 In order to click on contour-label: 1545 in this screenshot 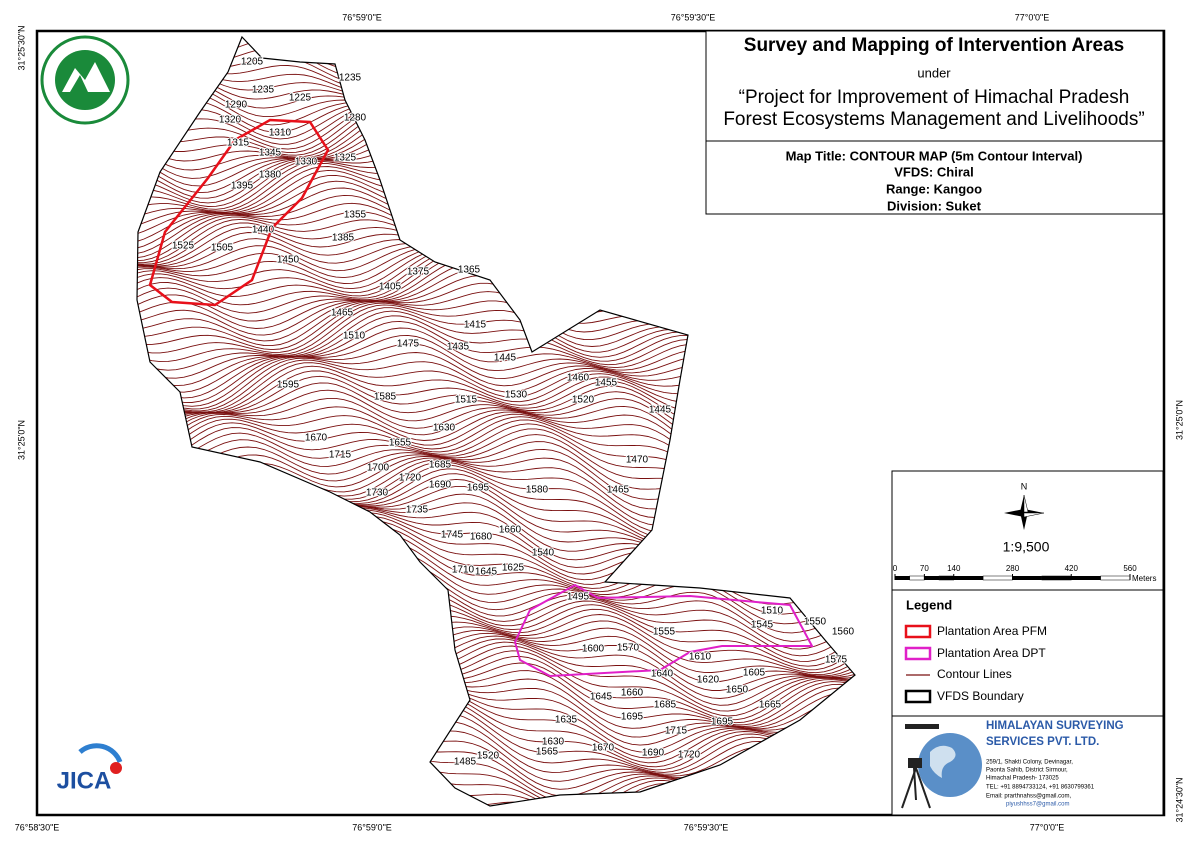, I will do `click(762, 625)`.